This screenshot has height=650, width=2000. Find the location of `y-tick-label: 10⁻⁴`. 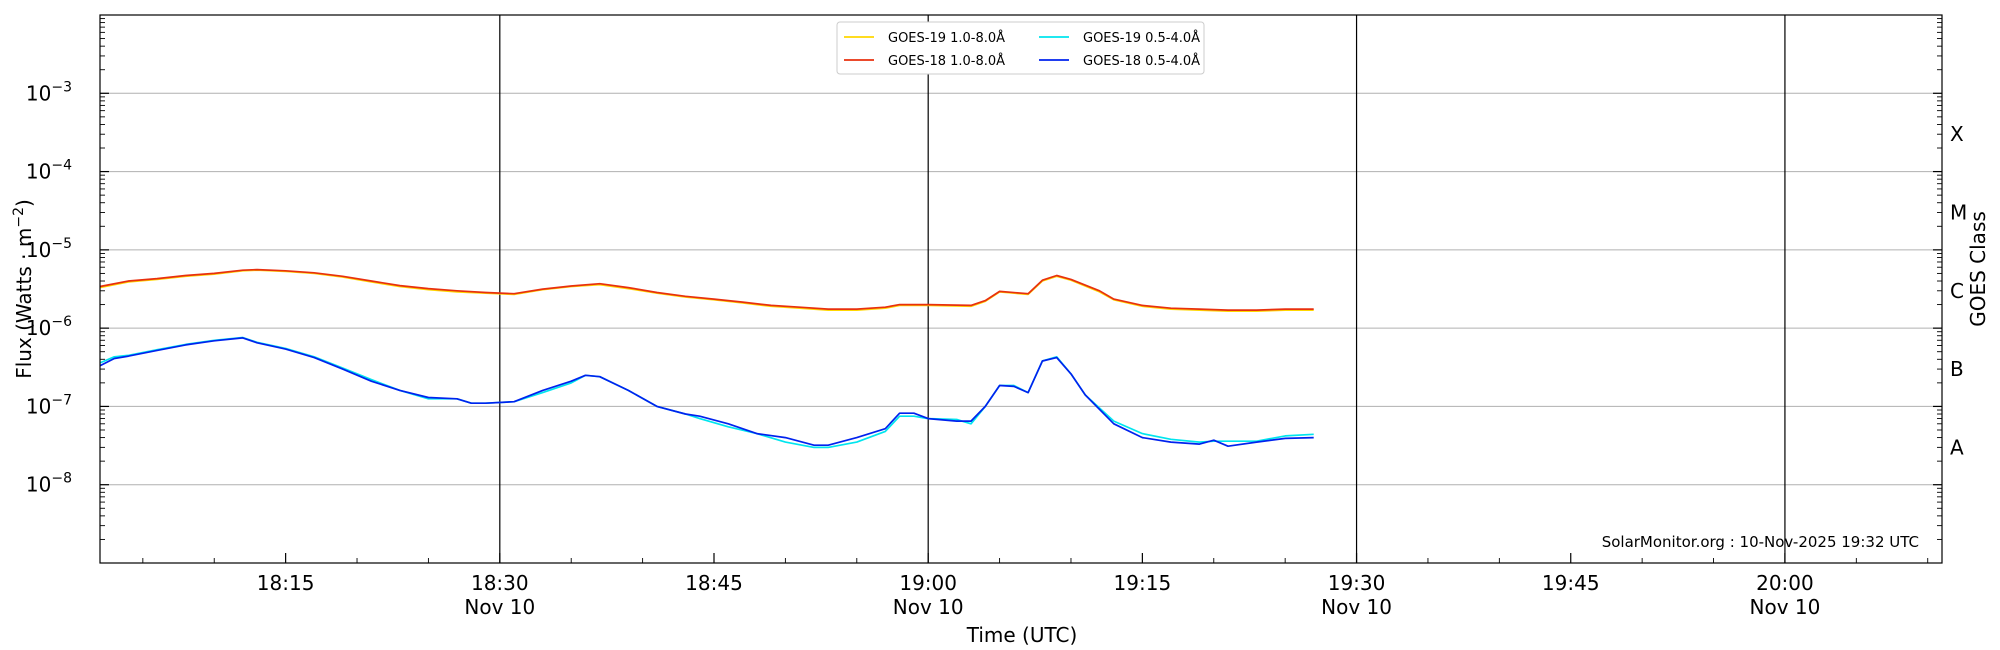

y-tick-label: 10⁻⁴ is located at coordinates (49, 171).